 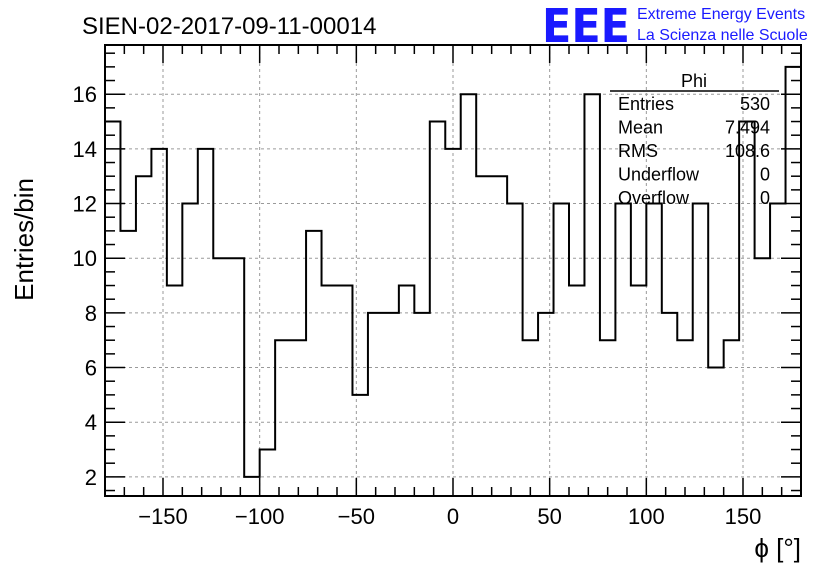 I want to click on stats-label: Underflow, so click(x=659, y=175).